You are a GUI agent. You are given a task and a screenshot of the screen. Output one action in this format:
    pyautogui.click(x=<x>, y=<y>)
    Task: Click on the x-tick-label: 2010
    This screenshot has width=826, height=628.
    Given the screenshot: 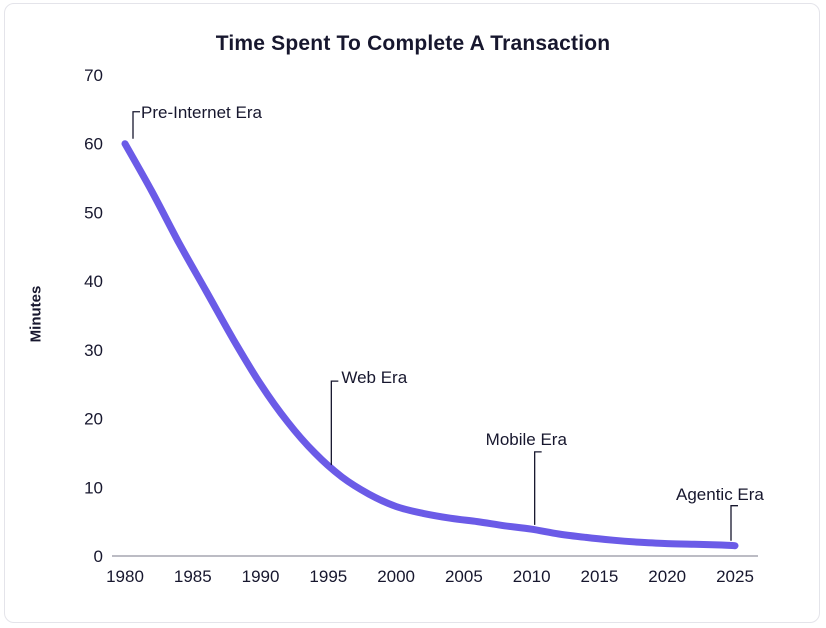 What is the action you would take?
    pyautogui.click(x=532, y=576)
    